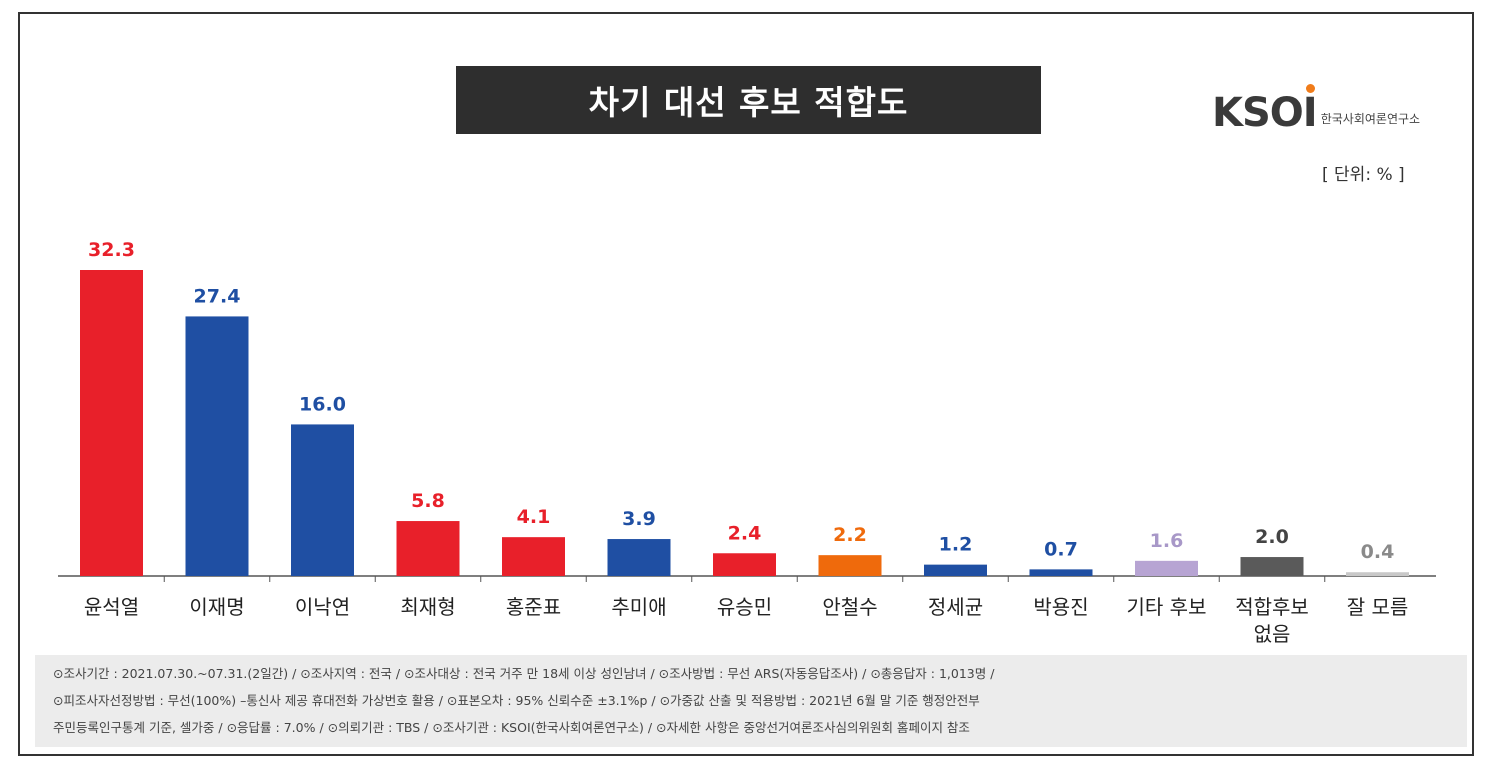 The height and width of the screenshot is (767, 1501). Describe the element at coordinates (1060, 607) in the screenshot. I see `category-label: 박용진` at that location.